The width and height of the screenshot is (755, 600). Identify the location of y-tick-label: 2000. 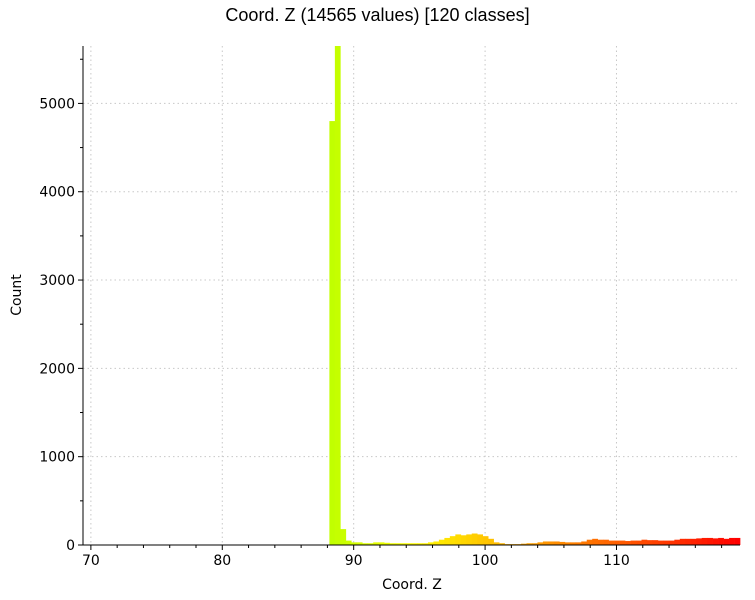
(57, 369).